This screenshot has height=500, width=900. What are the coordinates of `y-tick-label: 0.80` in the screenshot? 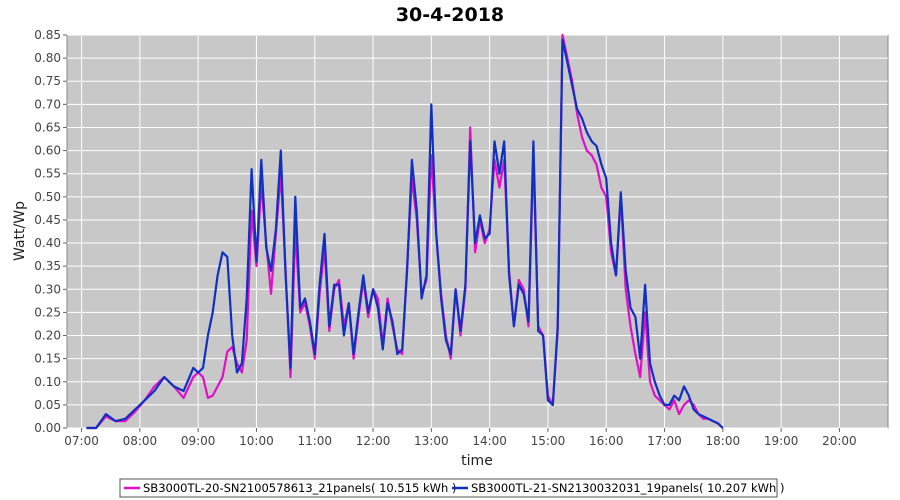 It's located at (47, 58).